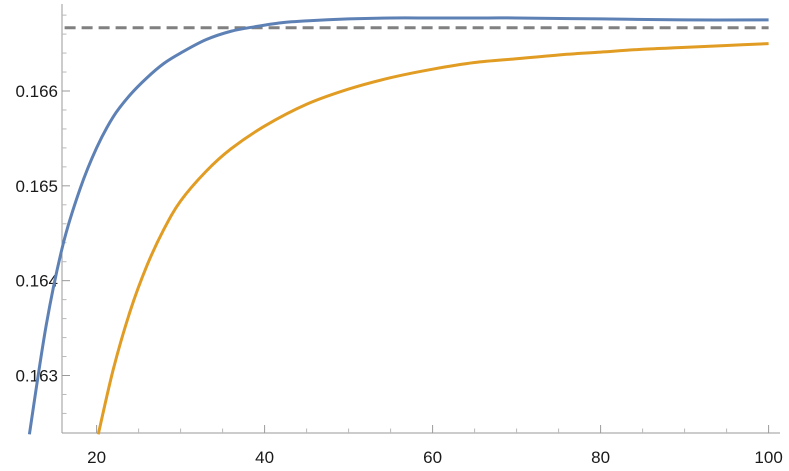 The image size is (789, 471). Describe the element at coordinates (36, 281) in the screenshot. I see `y-tick-label: 0.164` at that location.